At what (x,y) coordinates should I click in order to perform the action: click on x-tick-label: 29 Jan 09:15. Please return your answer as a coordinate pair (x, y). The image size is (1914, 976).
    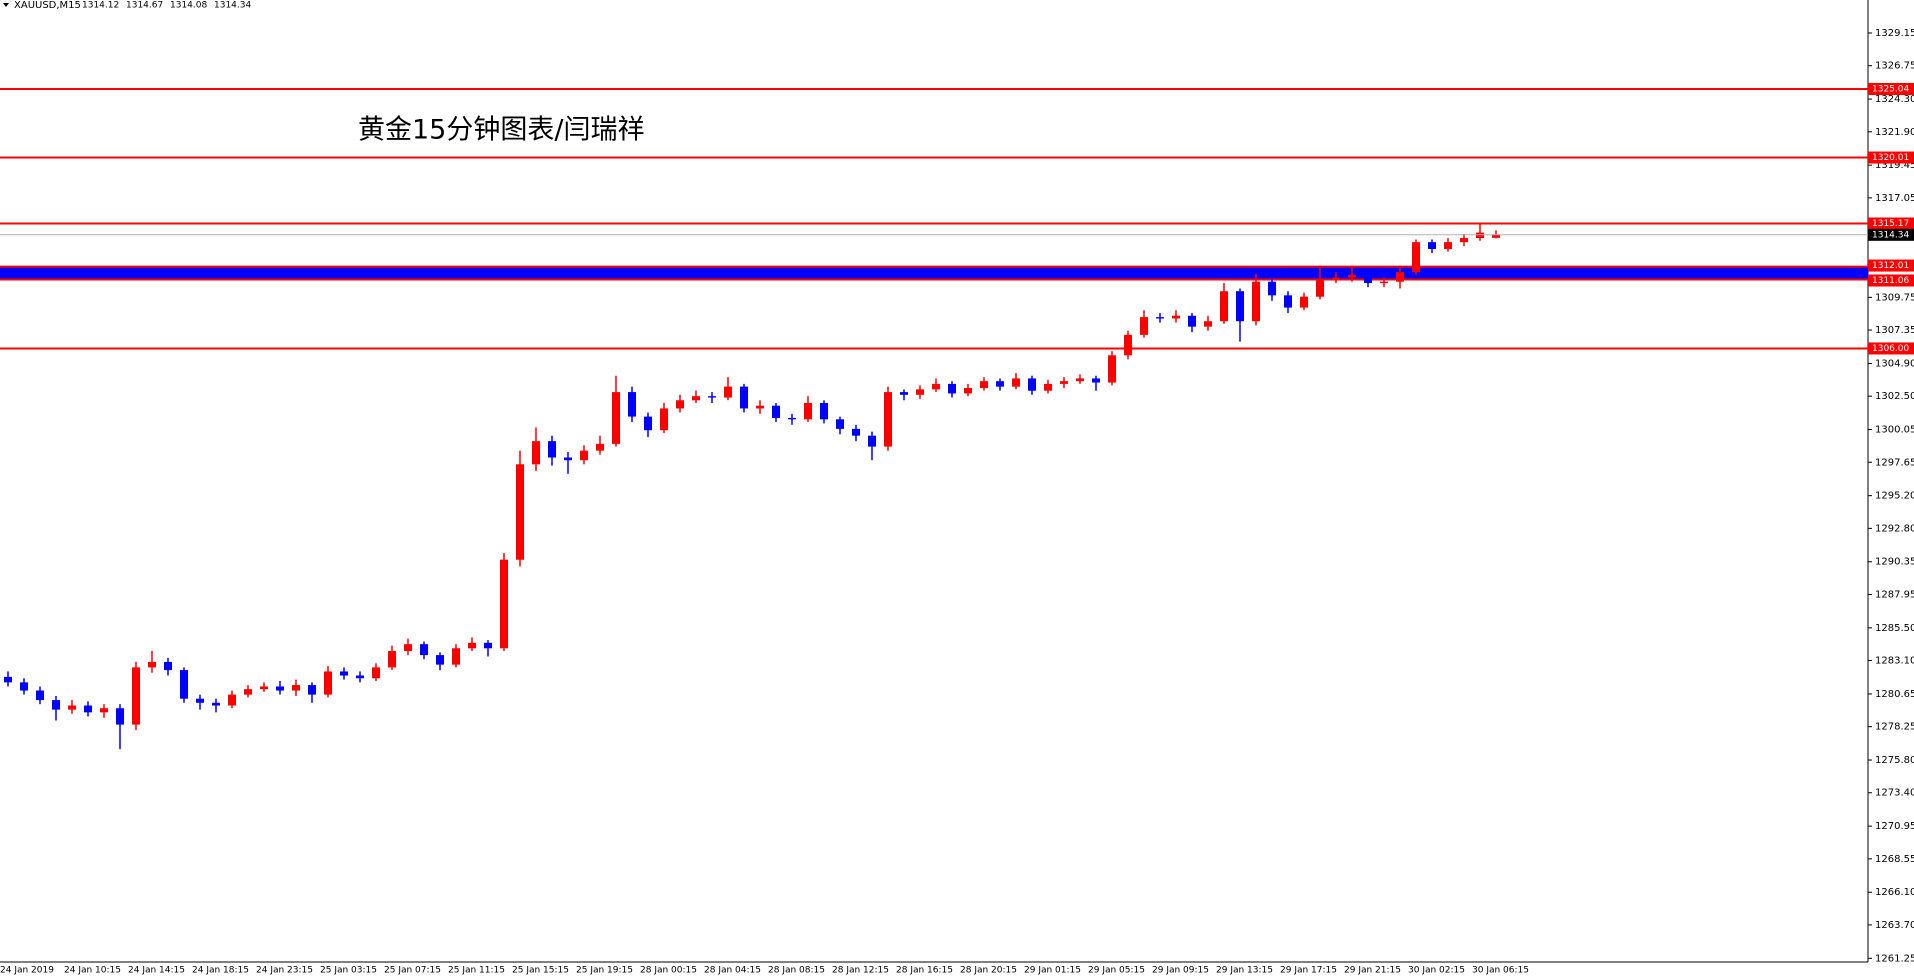
    Looking at the image, I should click on (1180, 971).